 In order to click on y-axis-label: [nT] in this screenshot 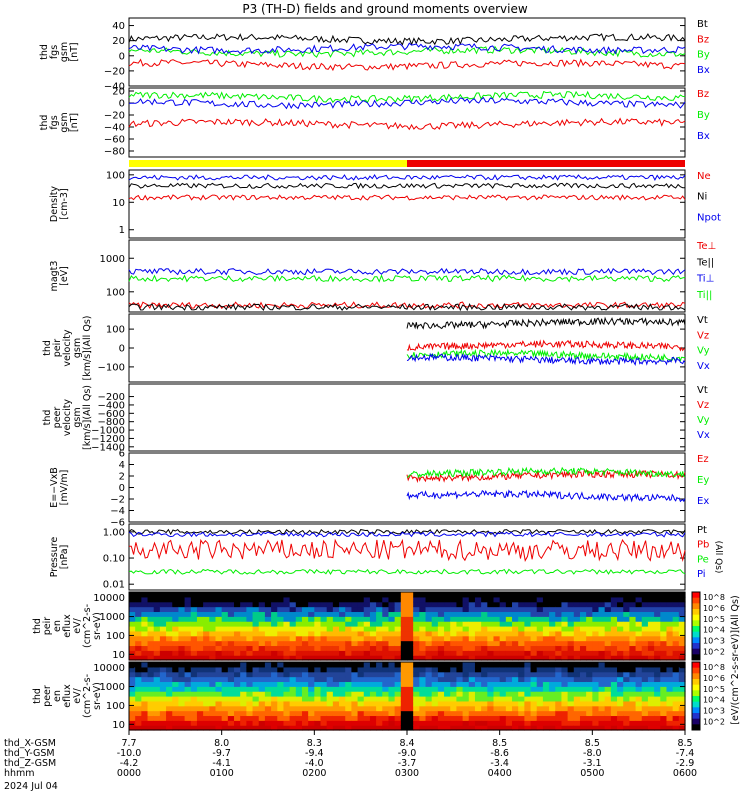, I will do `click(74, 122)`.